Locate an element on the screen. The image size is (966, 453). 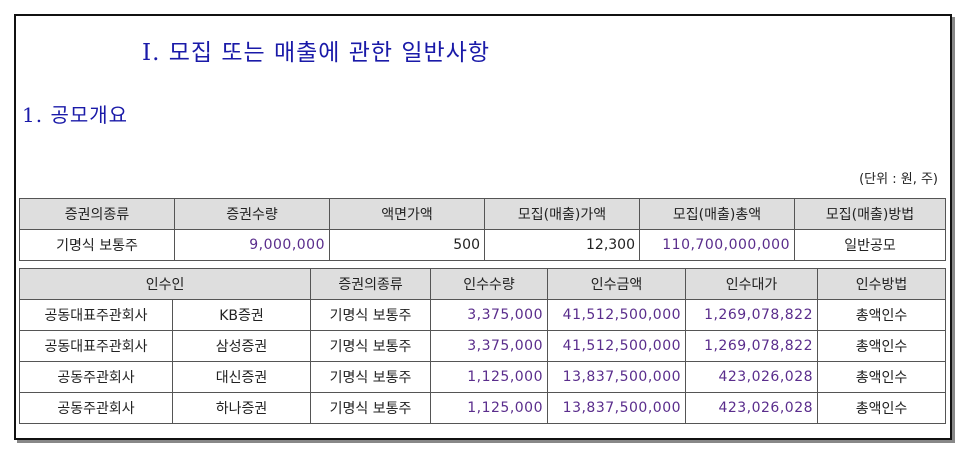
header-cell: 인수금액 is located at coordinates (617, 284).